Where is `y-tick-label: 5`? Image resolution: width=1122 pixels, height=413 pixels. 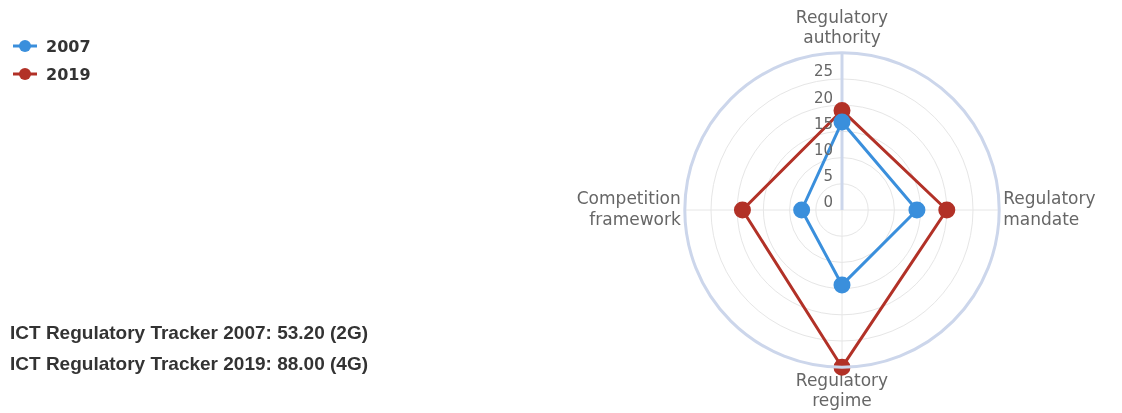
y-tick-label: 5 is located at coordinates (828, 176).